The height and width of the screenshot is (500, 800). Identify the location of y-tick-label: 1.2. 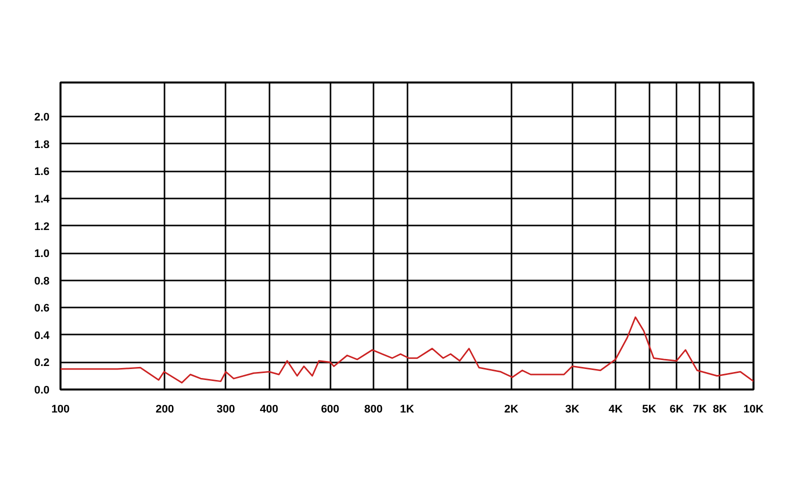
(42, 226).